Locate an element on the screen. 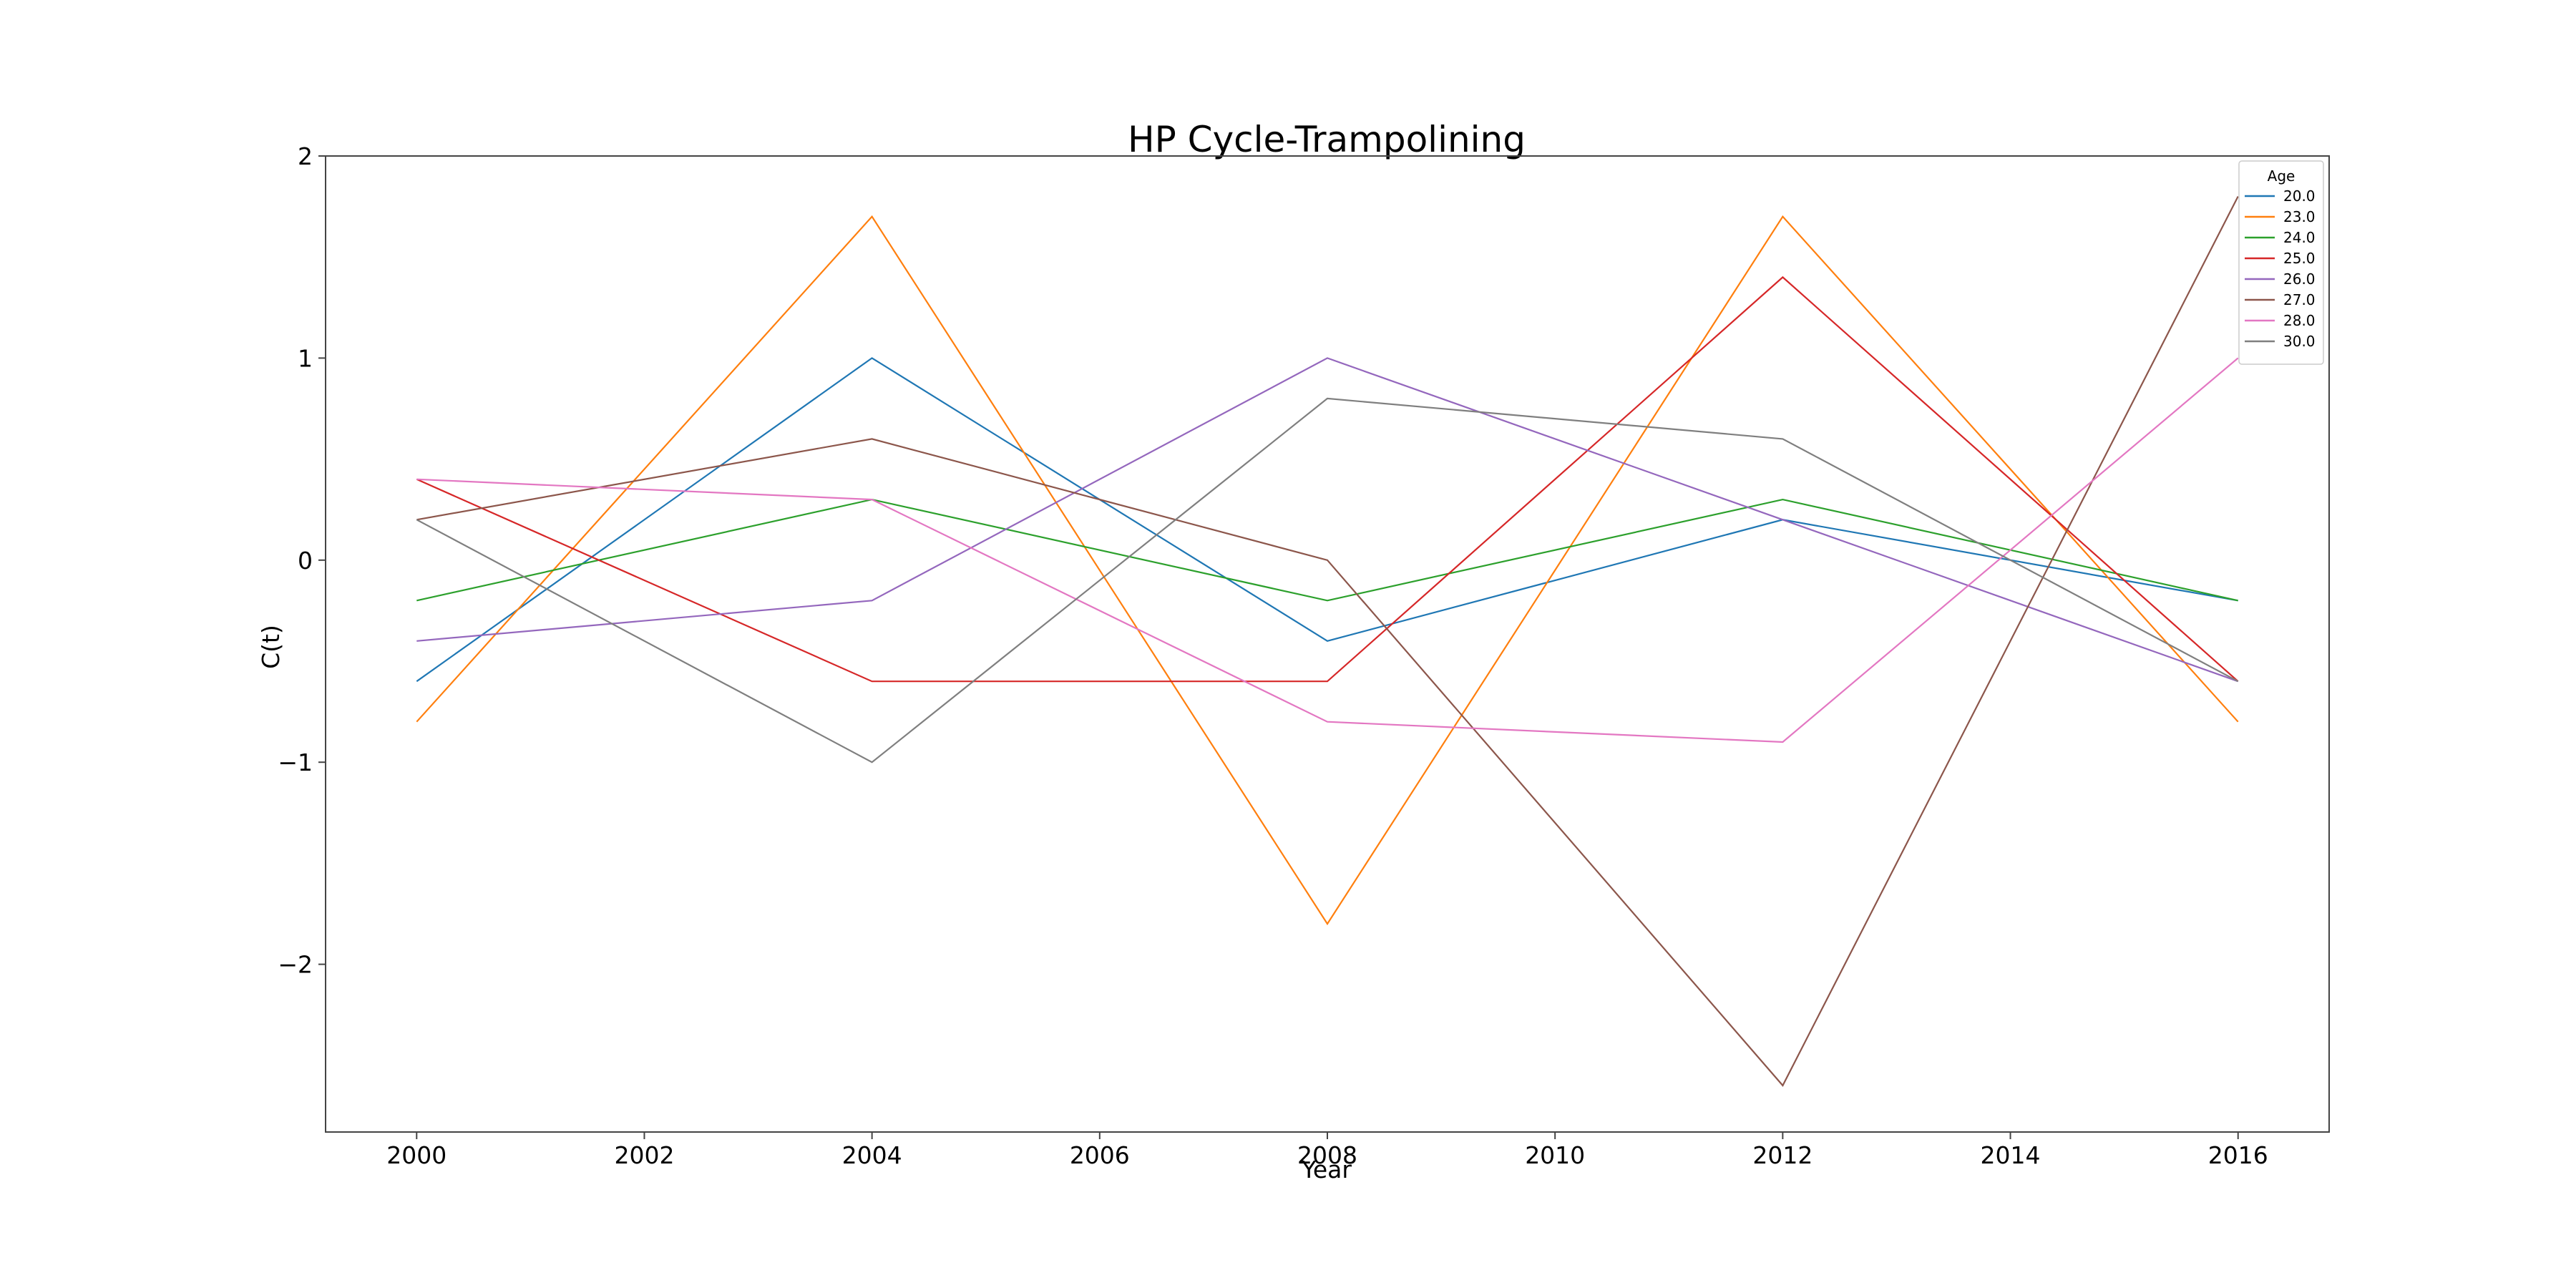  legend-label-1: 23.0 is located at coordinates (2299, 217).